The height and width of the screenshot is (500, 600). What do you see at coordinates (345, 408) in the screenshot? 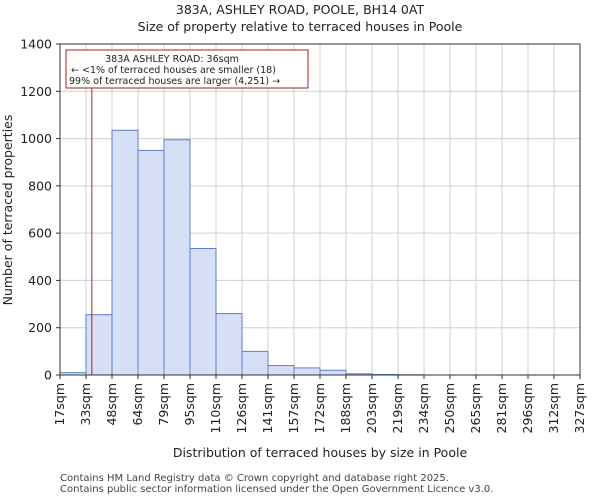
I see `x-tick-label: 188sqm` at bounding box center [345, 408].